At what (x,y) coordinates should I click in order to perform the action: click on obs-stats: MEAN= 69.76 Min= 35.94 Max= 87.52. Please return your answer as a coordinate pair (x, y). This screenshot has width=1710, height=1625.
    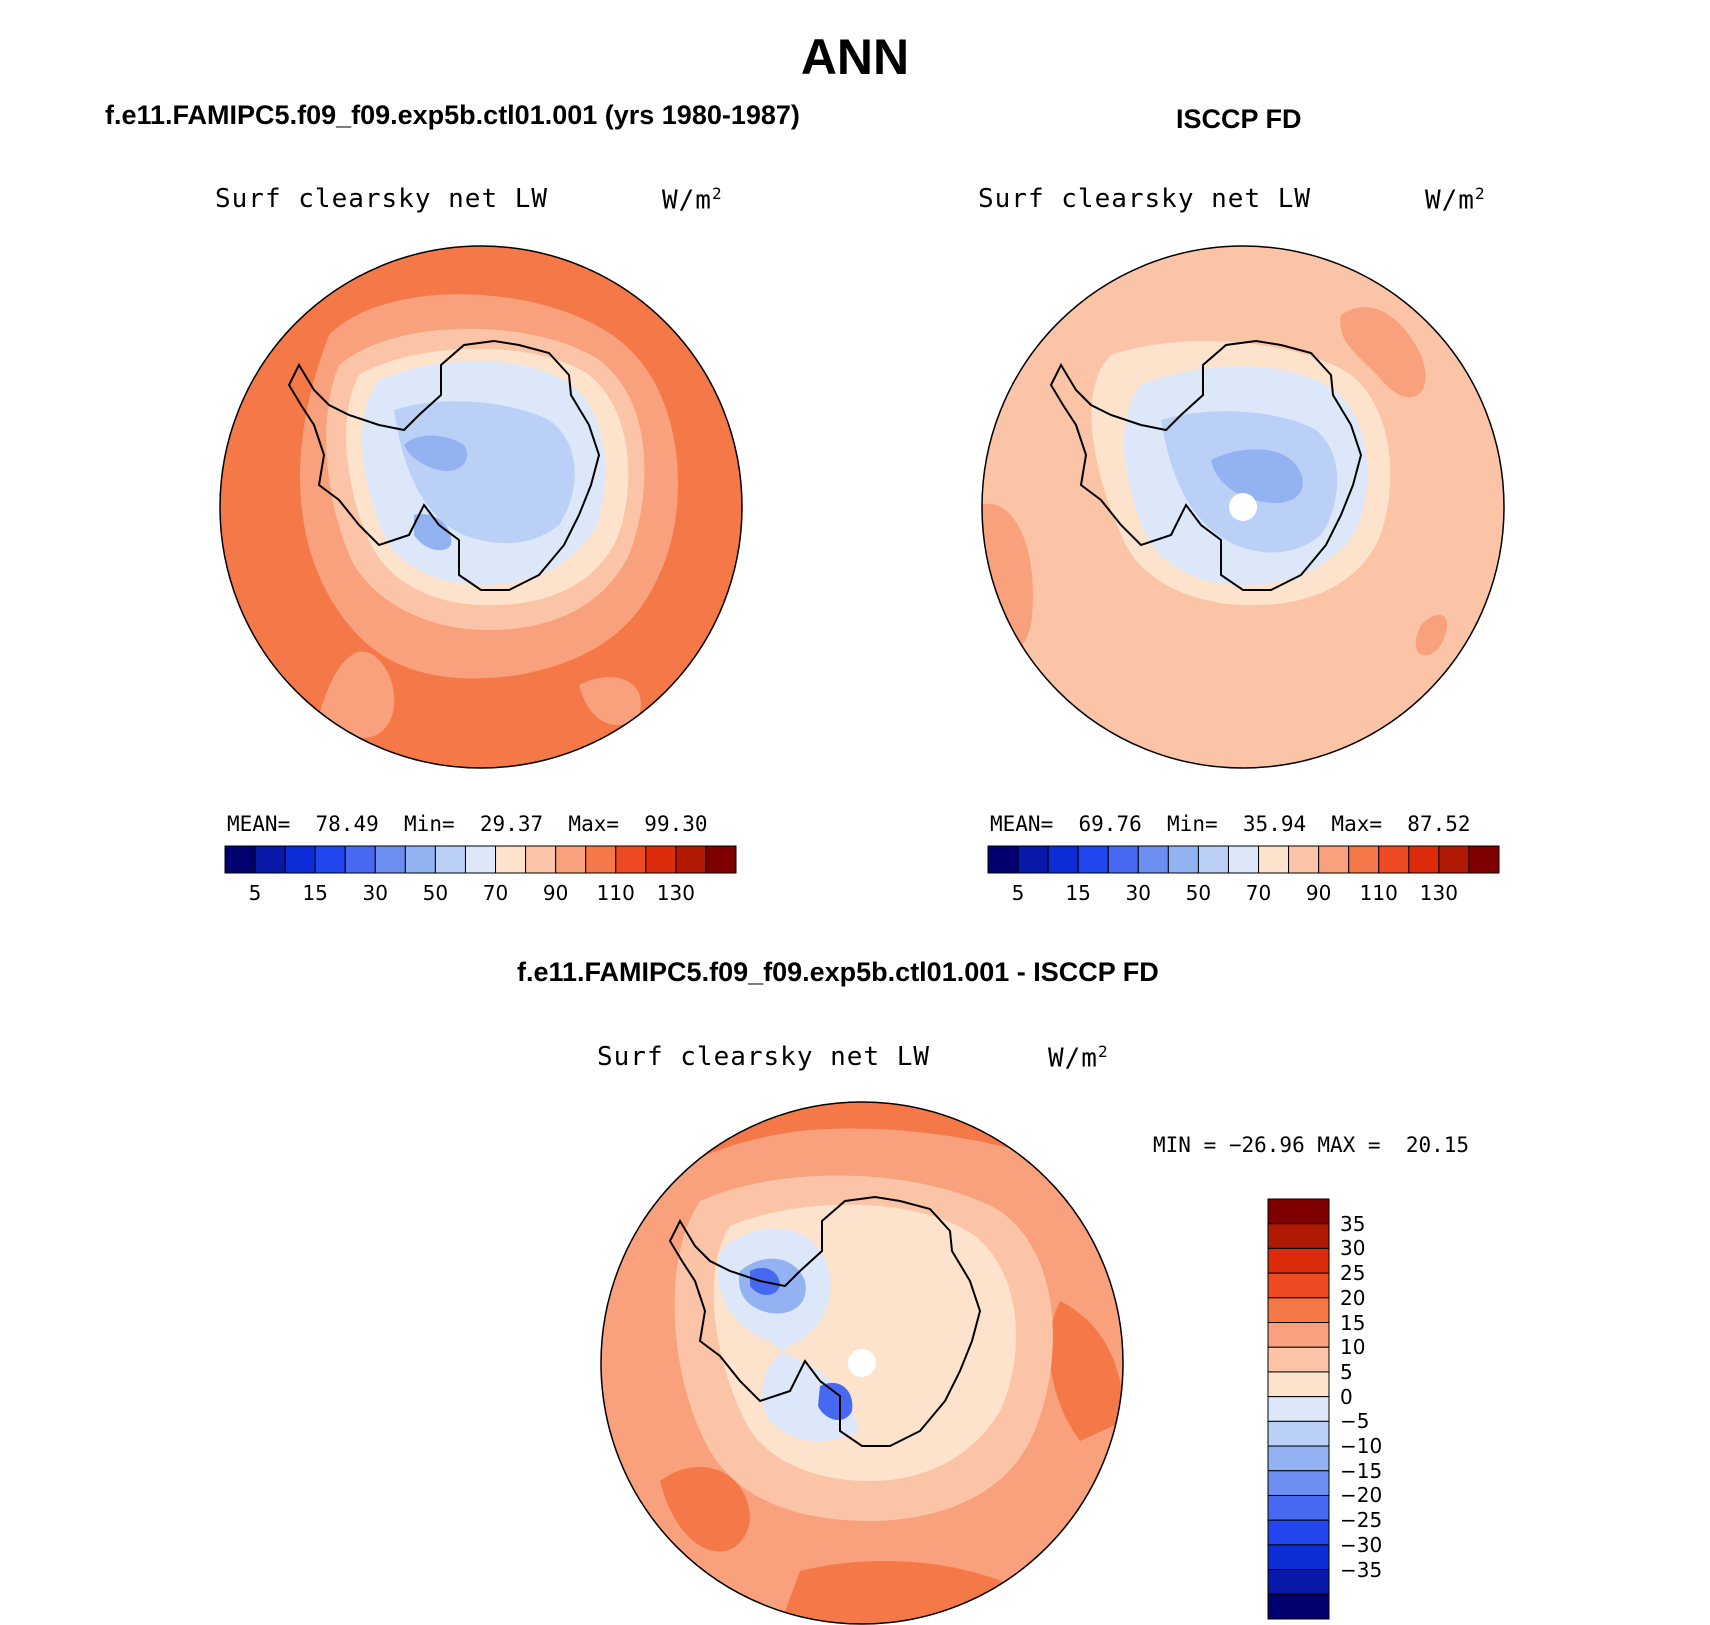
    Looking at the image, I should click on (1230, 824).